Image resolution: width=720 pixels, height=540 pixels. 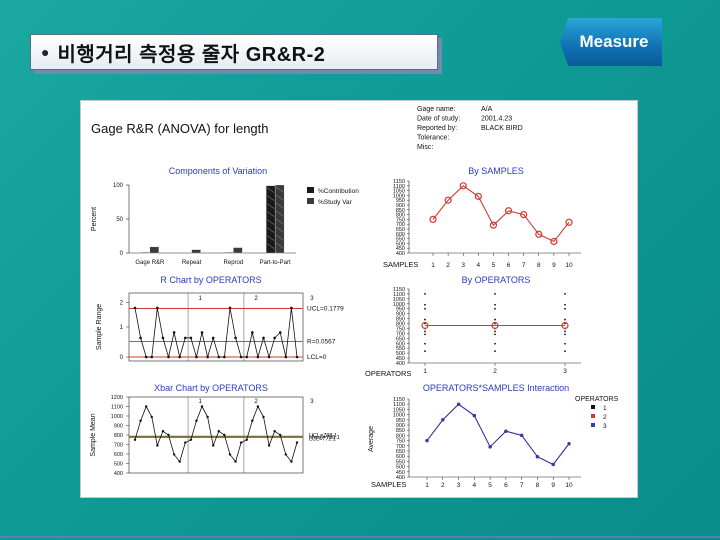 What do you see at coordinates (498, 434) in the screenshot?
I see `interaction-series-line` at bounding box center [498, 434].